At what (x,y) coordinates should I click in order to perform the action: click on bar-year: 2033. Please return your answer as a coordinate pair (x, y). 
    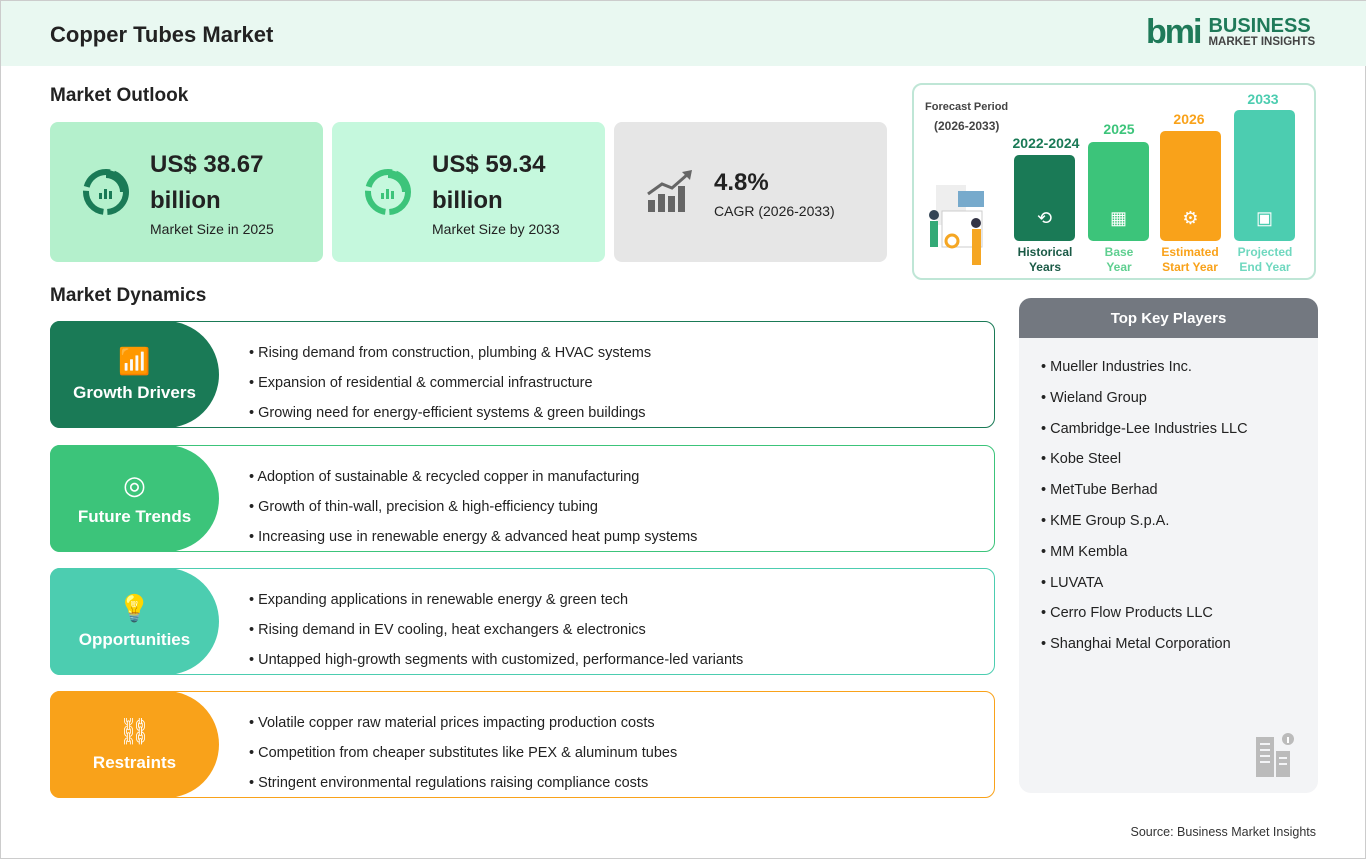
    Looking at the image, I should click on (1263, 99).